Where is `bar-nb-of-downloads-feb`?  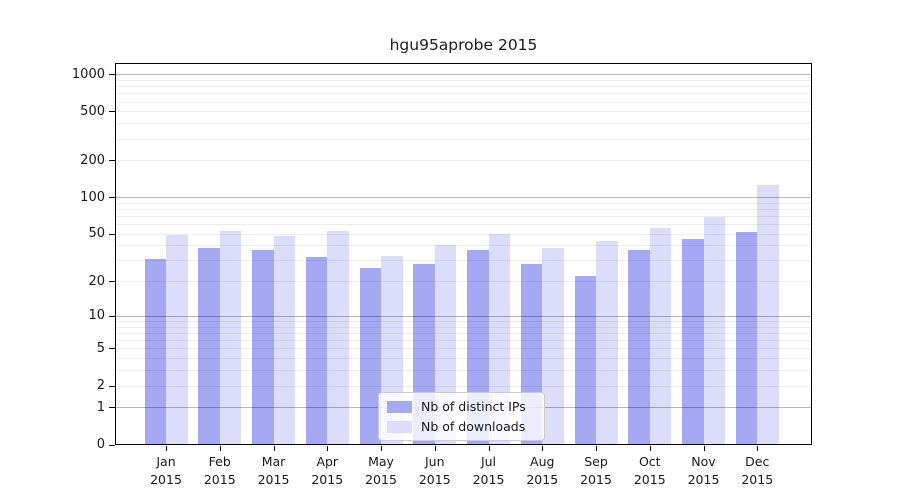 bar-nb-of-downloads-feb is located at coordinates (230, 337).